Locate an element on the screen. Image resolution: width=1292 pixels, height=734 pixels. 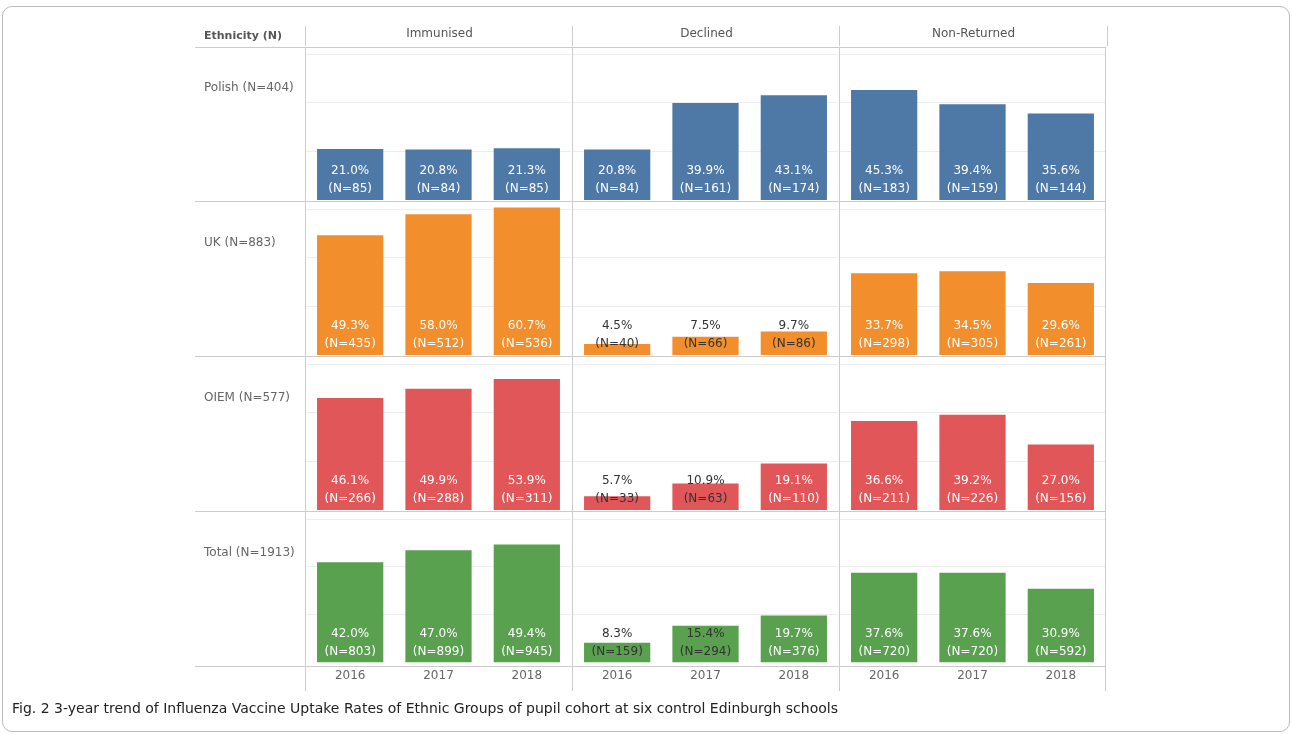
data-label: 46.1% (N=266) is located at coordinates (350, 489).